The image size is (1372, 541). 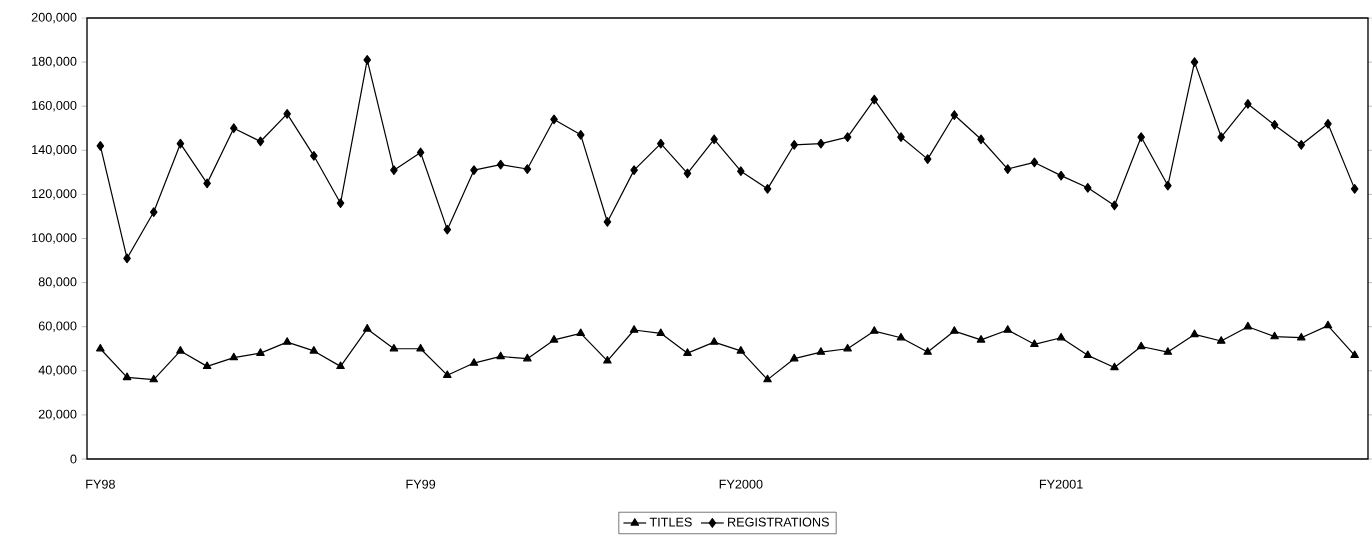 What do you see at coordinates (73, 459) in the screenshot?
I see `y-tick-label: 0` at bounding box center [73, 459].